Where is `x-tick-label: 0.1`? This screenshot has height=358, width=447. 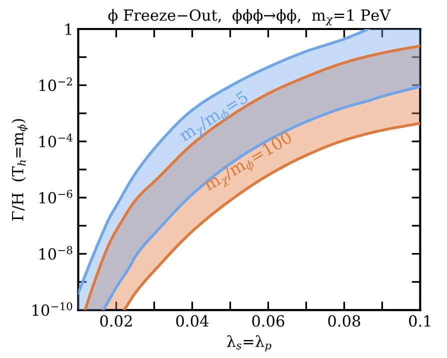
x-tick-label: 0.1 is located at coordinates (419, 321).